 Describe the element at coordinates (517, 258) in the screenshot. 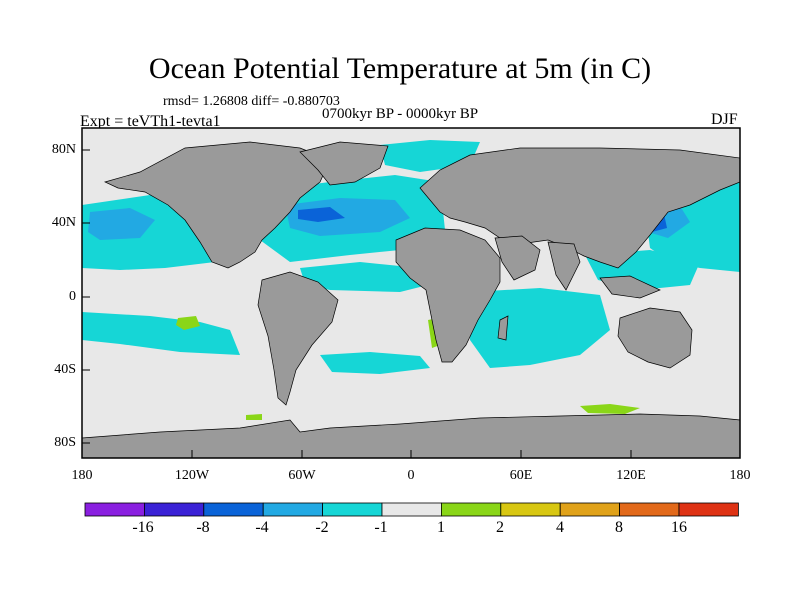

I see `arabia` at that location.